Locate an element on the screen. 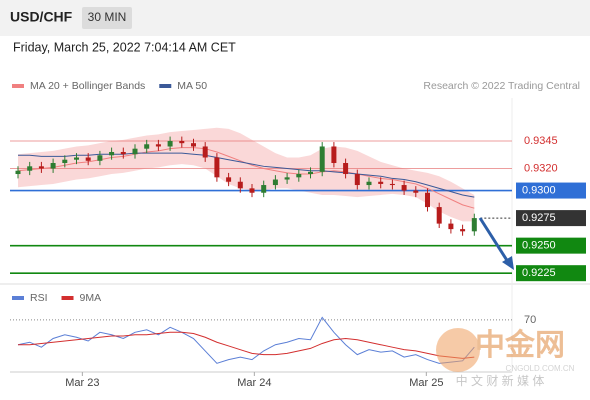  legend-label: MA 50 is located at coordinates (192, 86).